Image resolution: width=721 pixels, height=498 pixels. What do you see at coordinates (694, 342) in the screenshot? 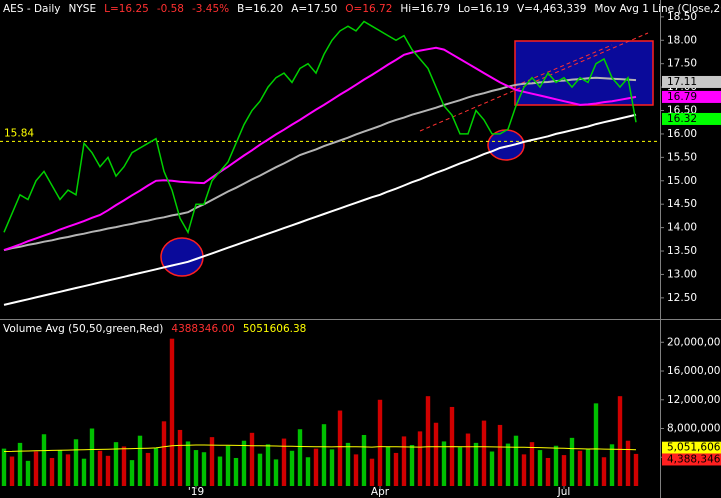
I see `y-tick-label: 20,000,000` at bounding box center [694, 342].